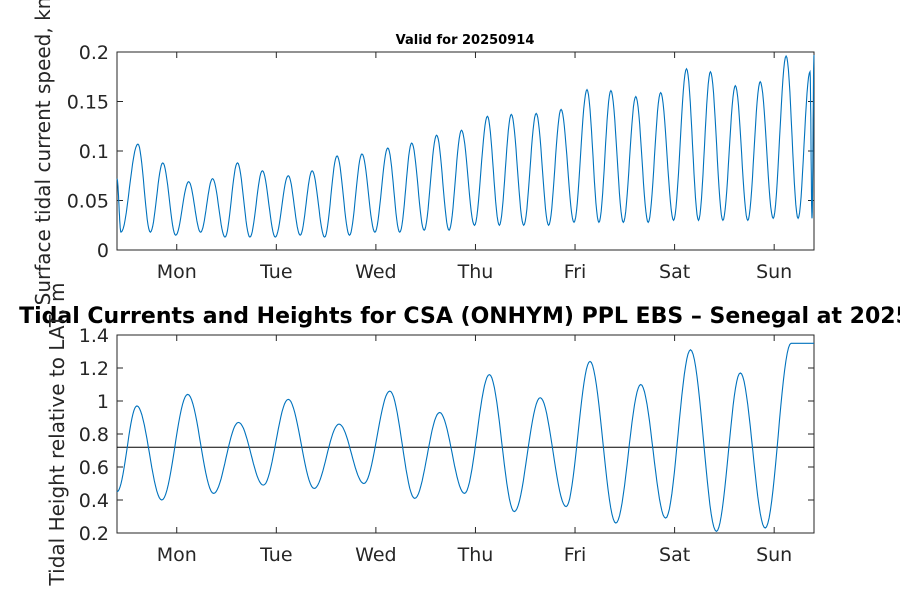  I want to click on tidal-height-xtick-label: Mon, so click(177, 555).